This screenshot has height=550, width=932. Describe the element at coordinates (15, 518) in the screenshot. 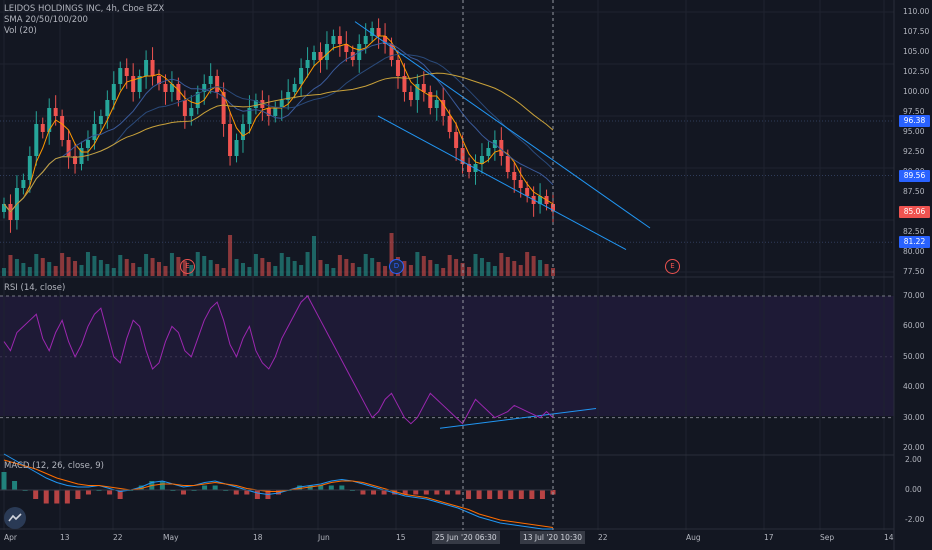

I see `tradingview-logo-icon` at that location.